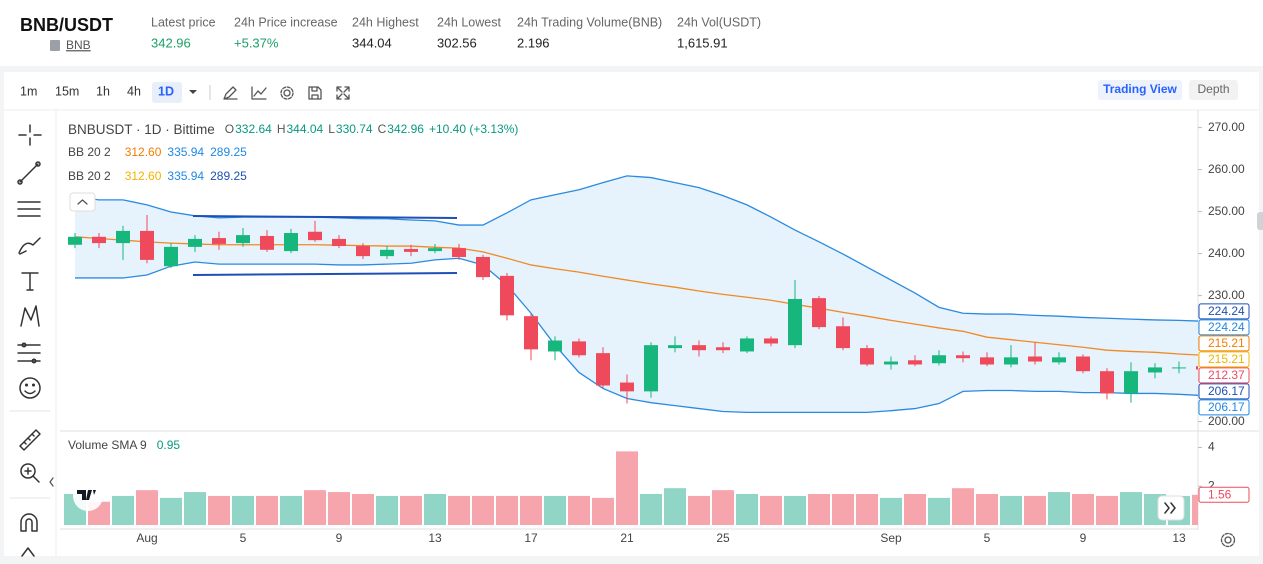 The width and height of the screenshot is (1263, 564). Describe the element at coordinates (82, 202) in the screenshot. I see `legend-collapse-button` at that location.